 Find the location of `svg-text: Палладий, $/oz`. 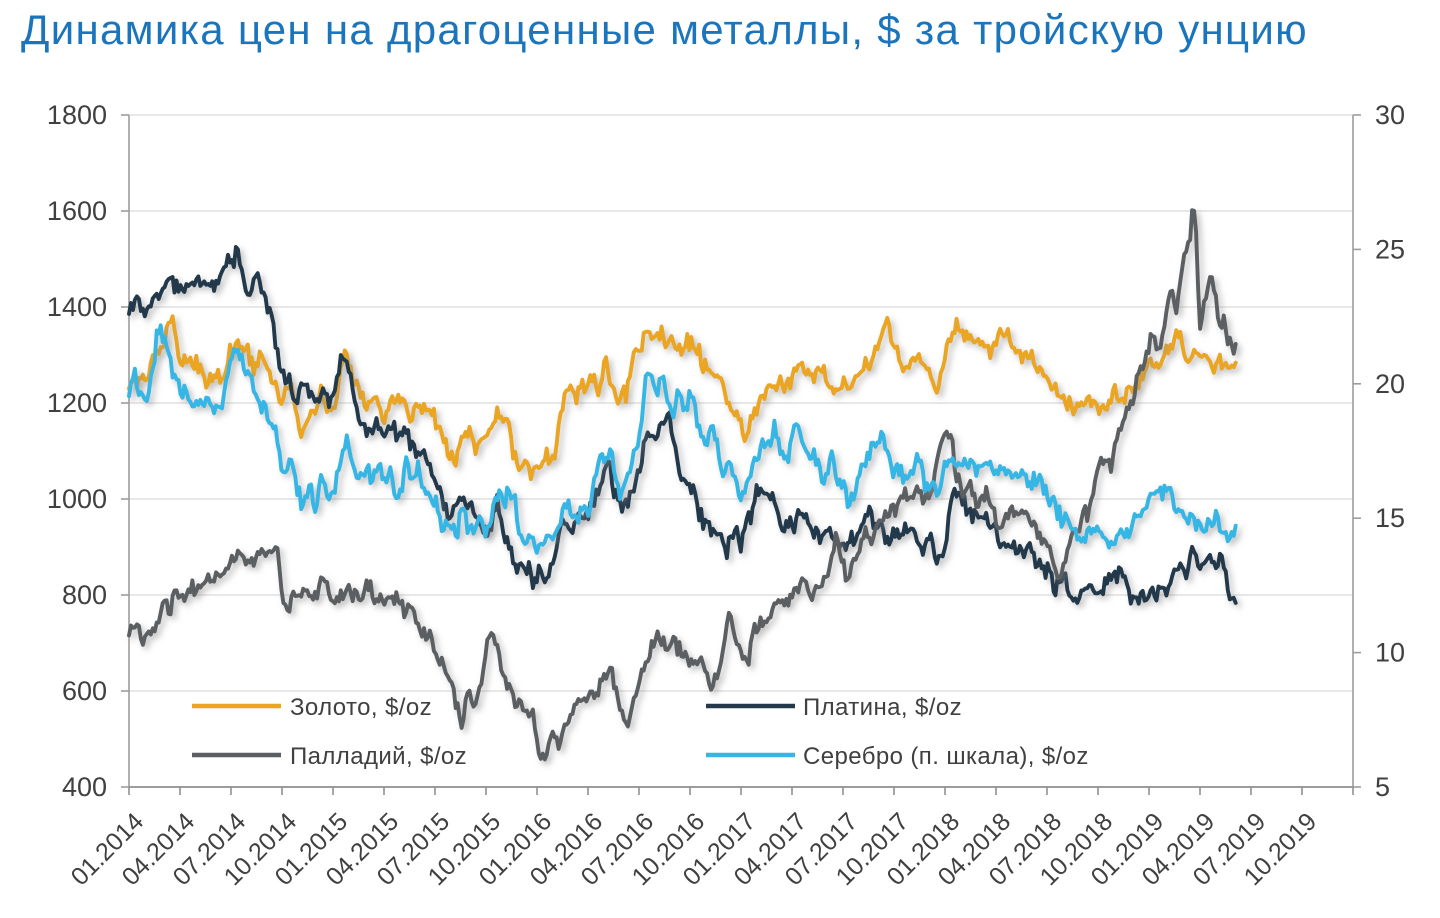

svg-text: Палладий, $/oz is located at coordinates (378, 756).